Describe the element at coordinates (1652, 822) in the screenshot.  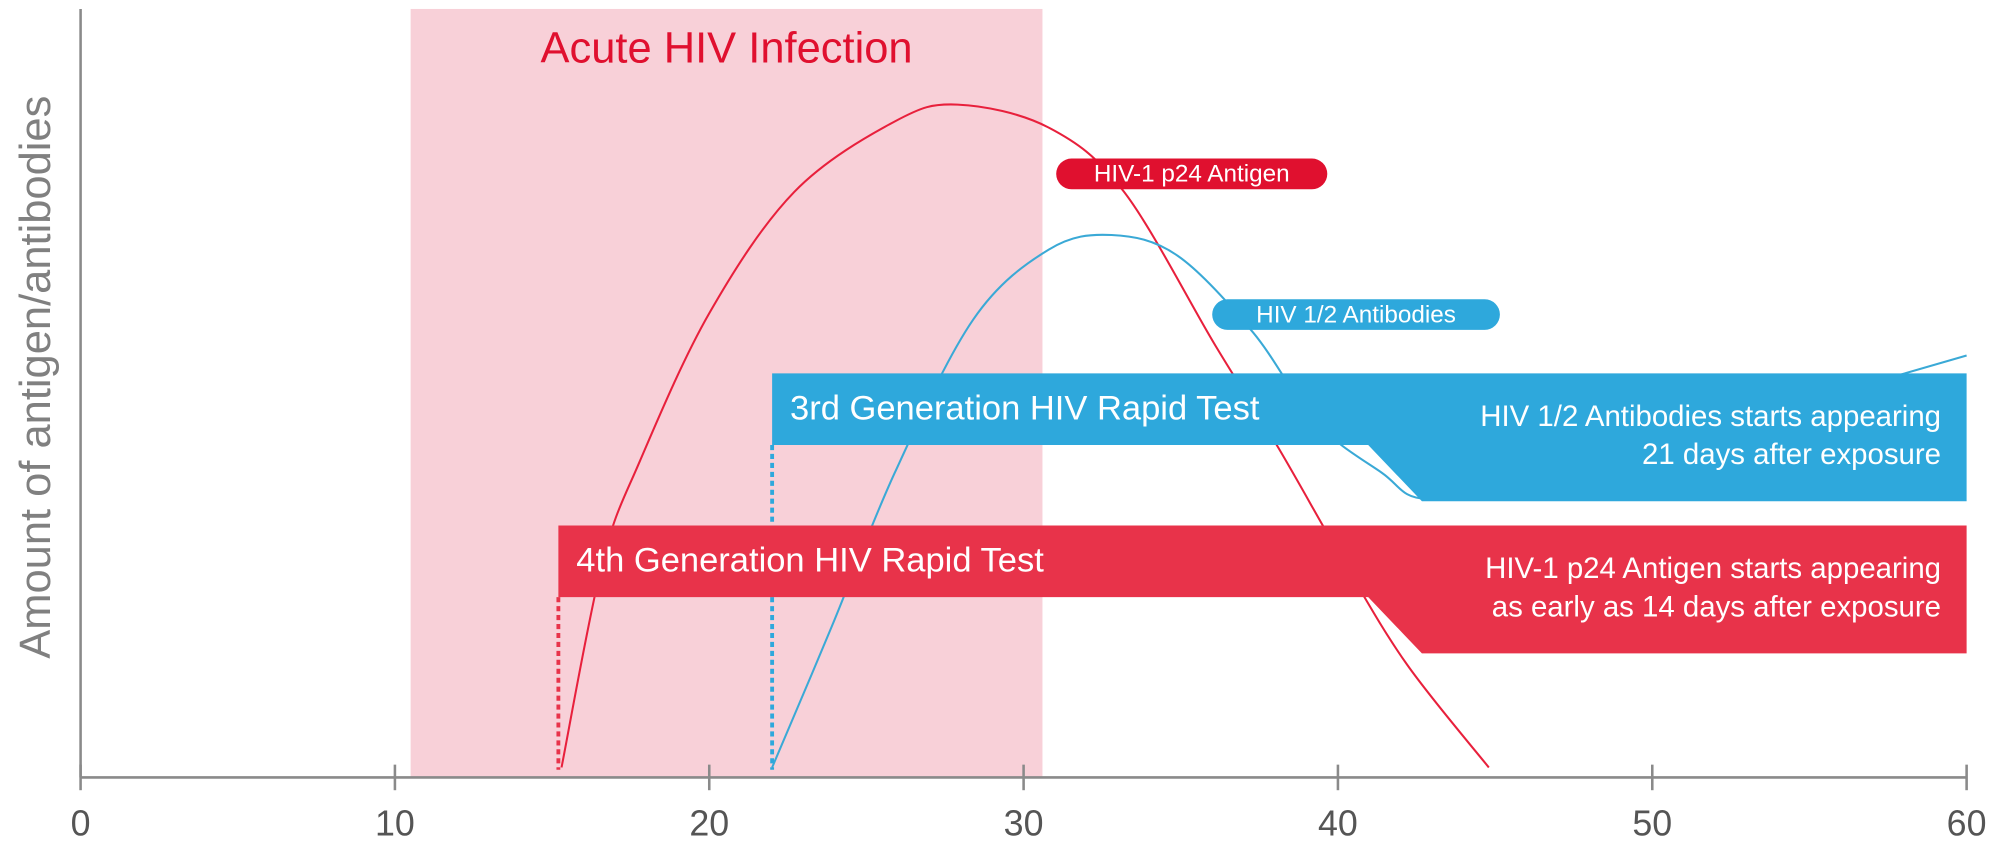
I see `x-tick-label: 50` at that location.